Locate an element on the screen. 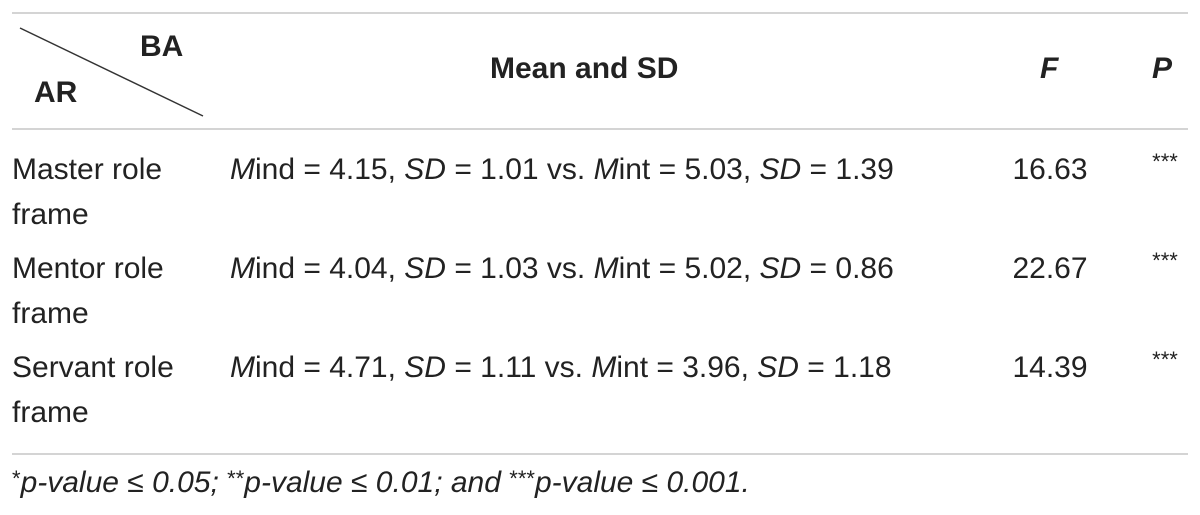 This screenshot has height=515, width=1200. text-segment: int = 5.02, is located at coordinates (689, 268).